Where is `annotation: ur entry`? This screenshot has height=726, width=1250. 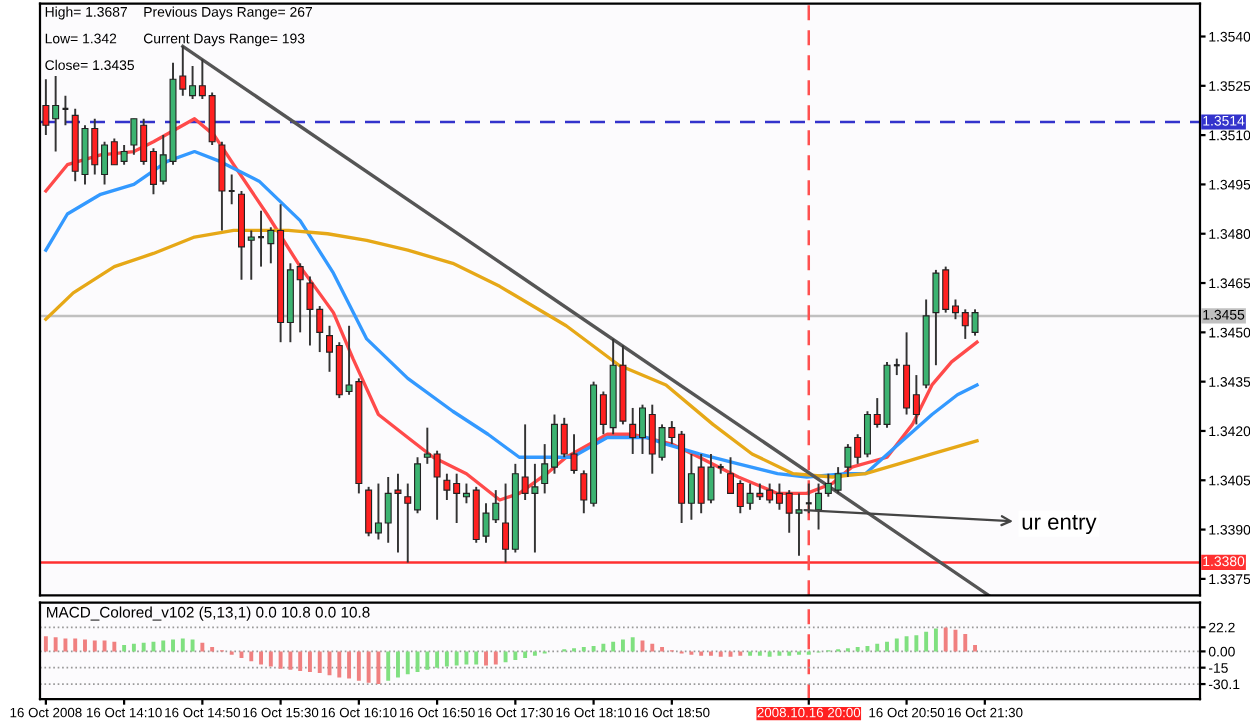 annotation: ur entry is located at coordinates (1059, 525).